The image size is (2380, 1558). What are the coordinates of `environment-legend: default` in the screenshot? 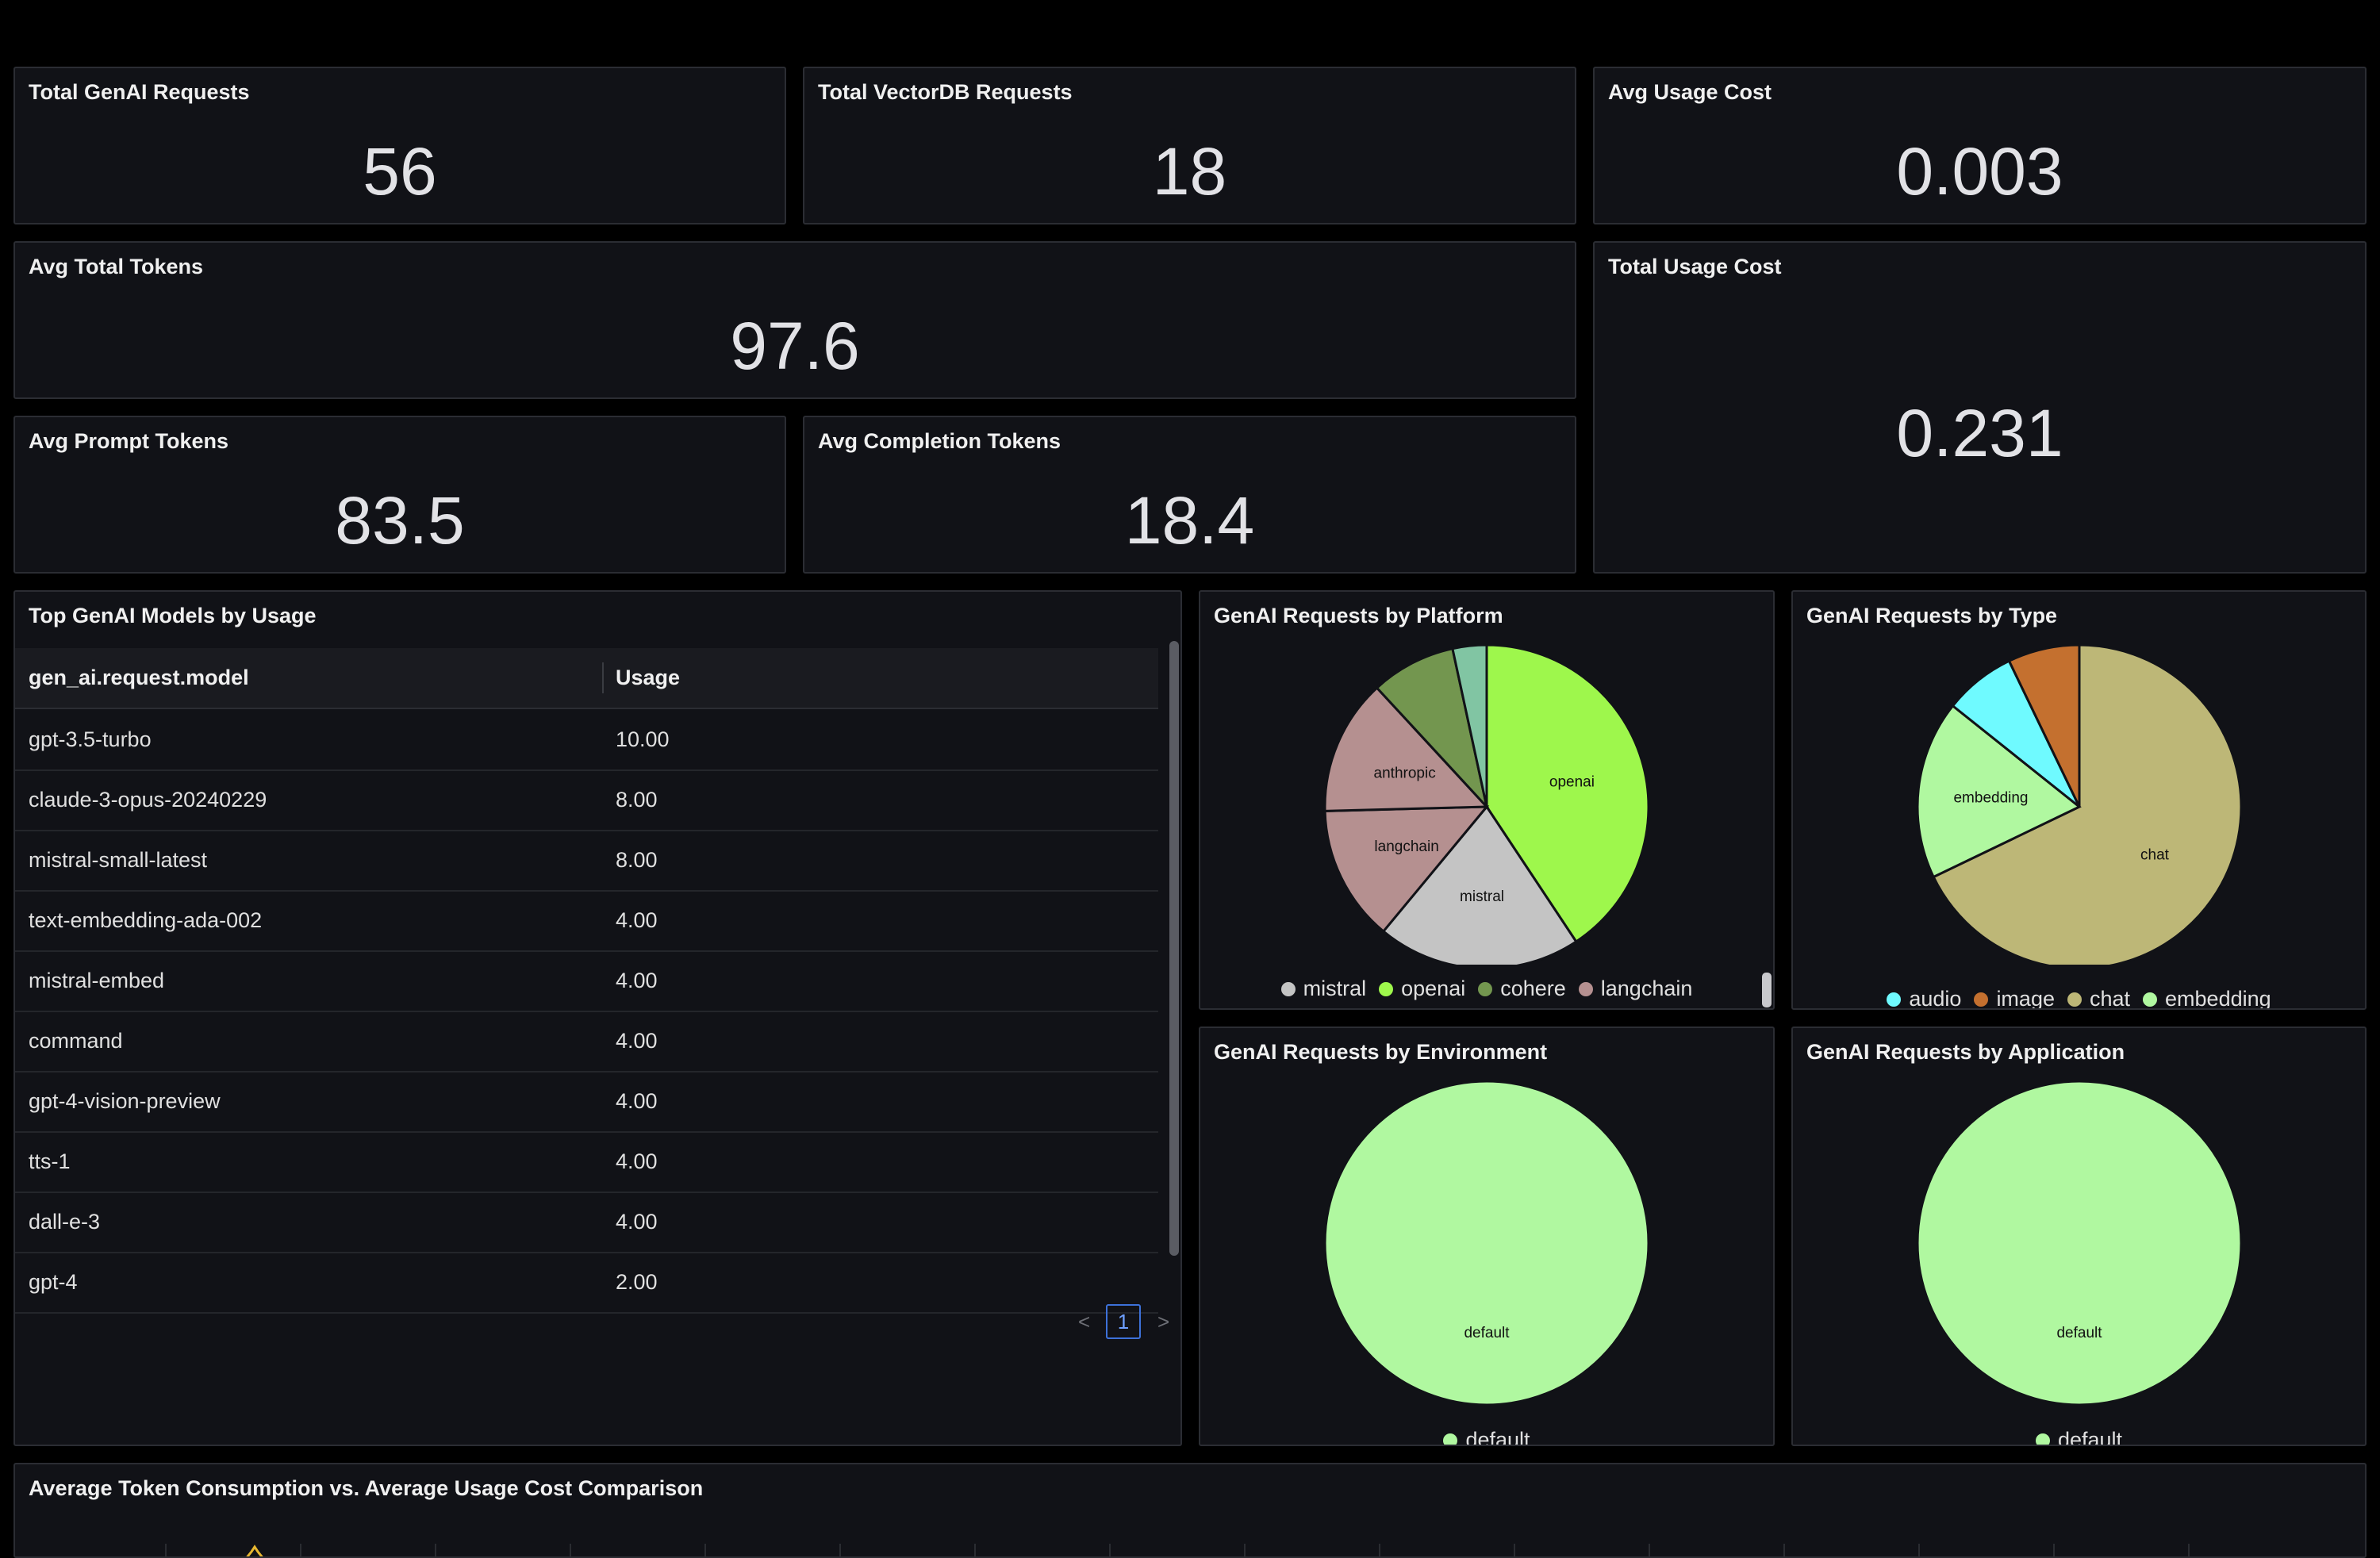 It's located at (1486, 1437).